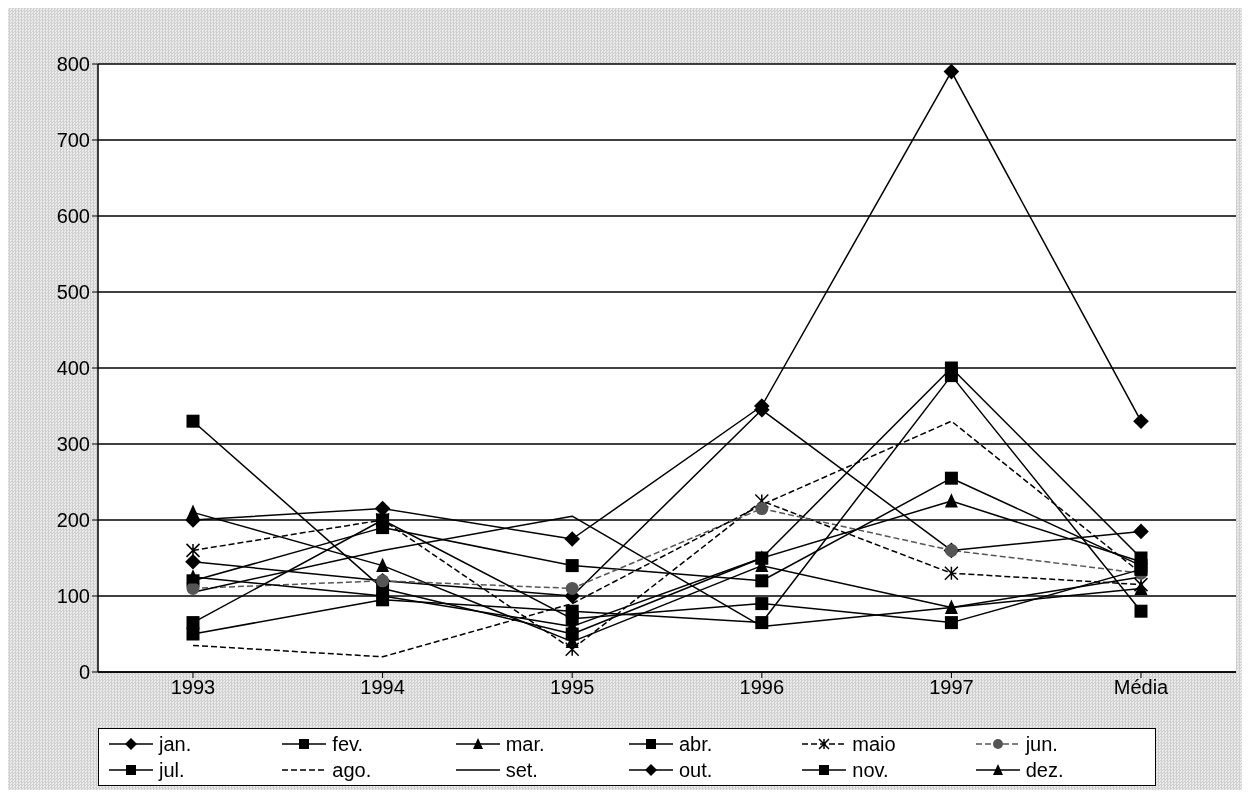  Describe the element at coordinates (73, 216) in the screenshot. I see `y-tick-label: 600` at that location.